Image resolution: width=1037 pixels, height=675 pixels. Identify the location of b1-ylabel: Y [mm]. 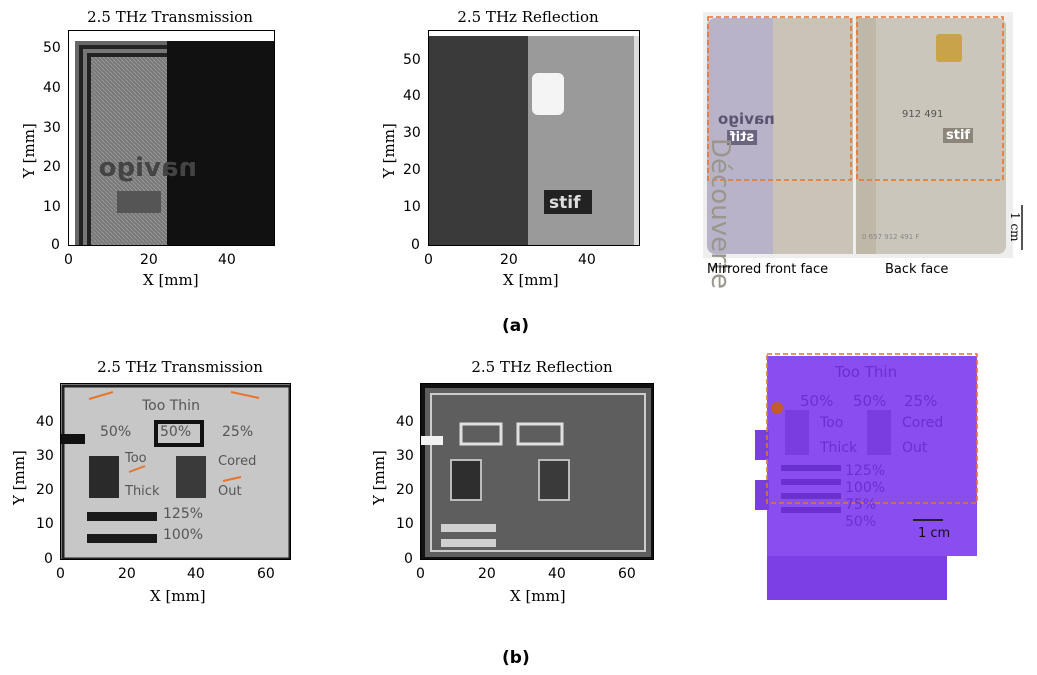
(19, 477).